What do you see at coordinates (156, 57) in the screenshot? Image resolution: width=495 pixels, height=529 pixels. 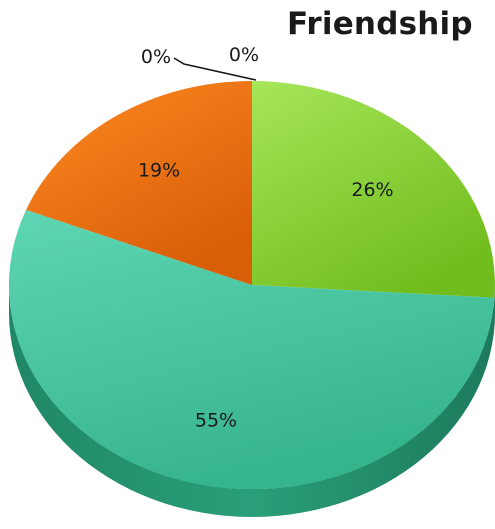 I see `data-label-5: 0%` at bounding box center [156, 57].